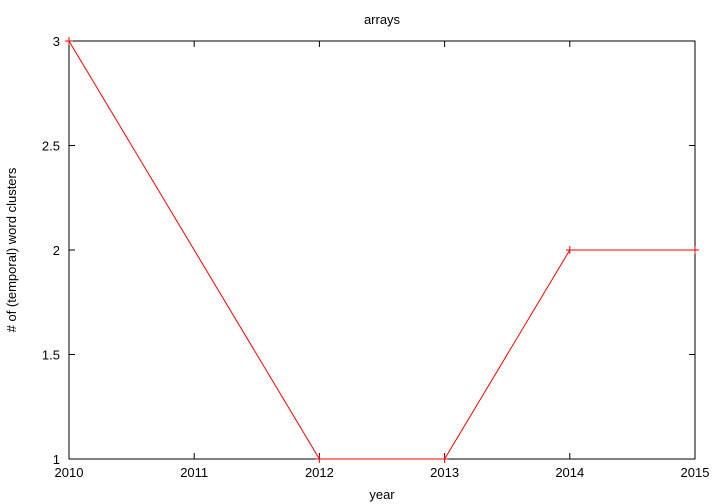 This screenshot has height=504, width=720. Describe the element at coordinates (51, 146) in the screenshot. I see `y-tick-label: 2.5` at that location.